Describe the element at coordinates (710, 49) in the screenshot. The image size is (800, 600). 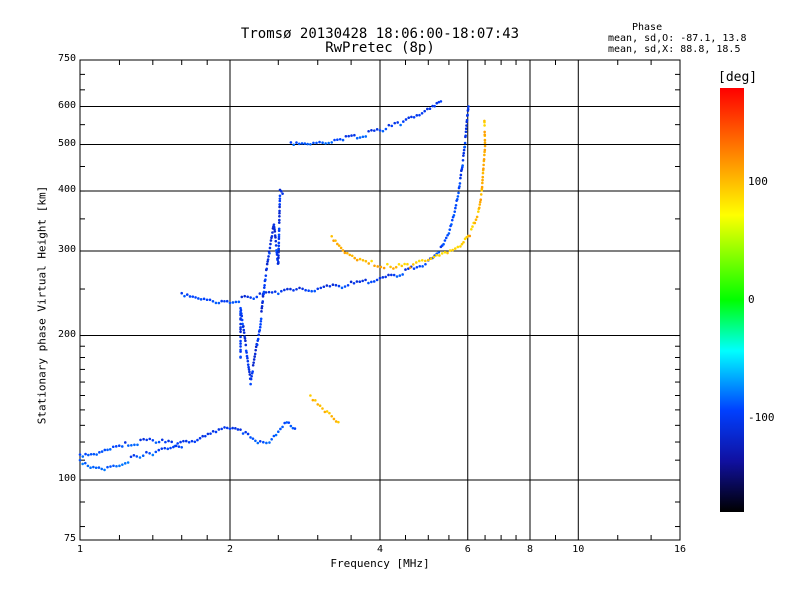
I see `phase-stats-x-value: 88.8, 18.5` at that location.